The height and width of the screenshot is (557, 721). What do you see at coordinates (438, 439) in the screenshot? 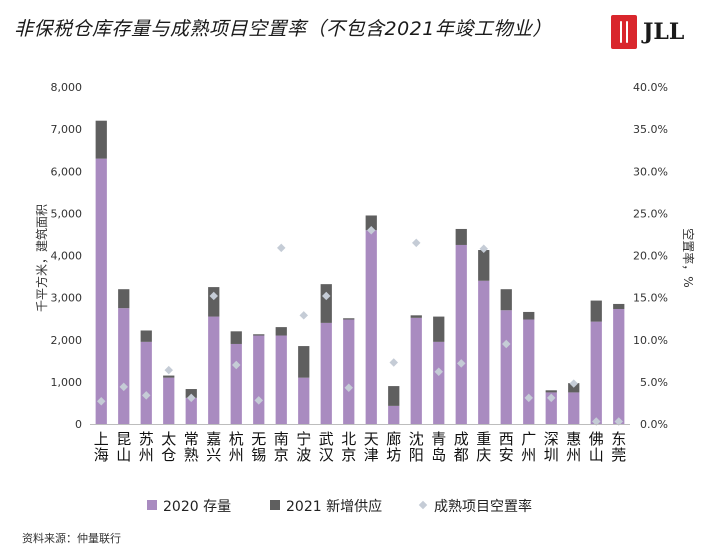
I see `category-label: 青` at bounding box center [438, 439].